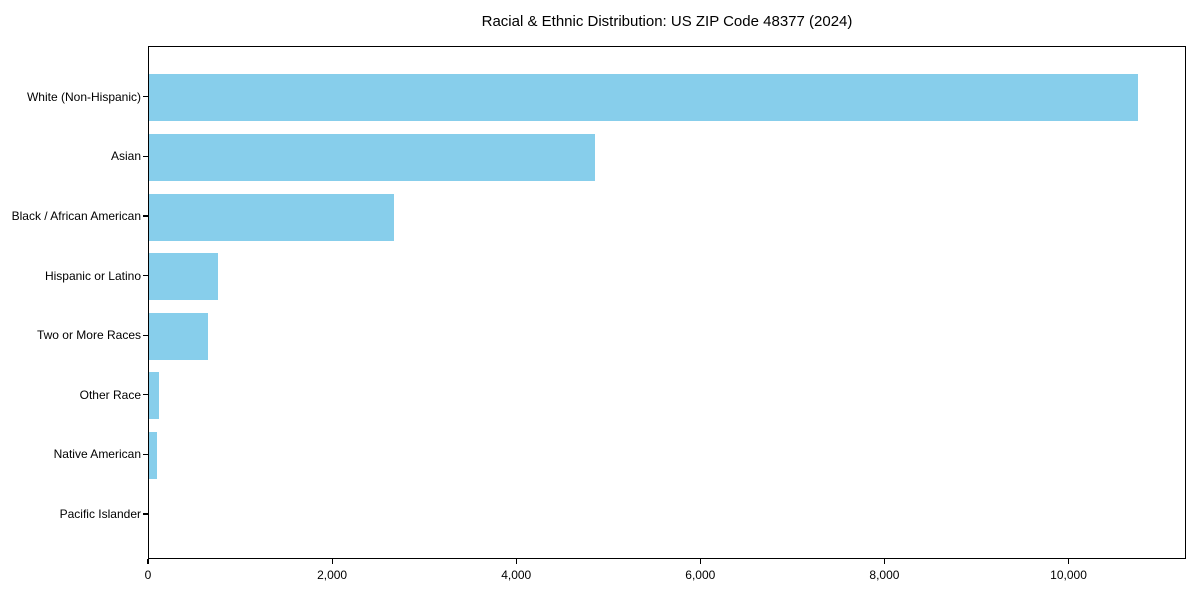 The height and width of the screenshot is (600, 1200). What do you see at coordinates (145, 335) in the screenshot?
I see `y-tick-two-or-more-races` at bounding box center [145, 335].